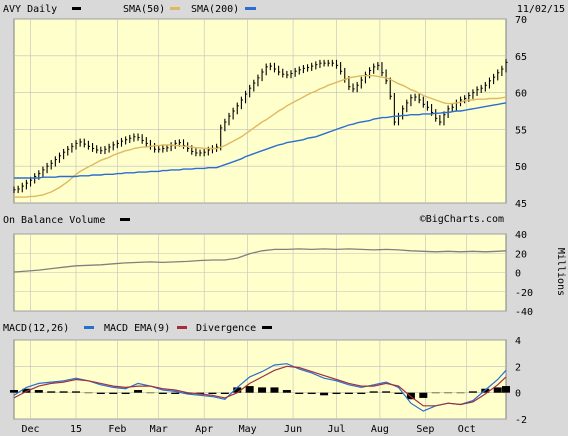 The height and width of the screenshot is (436, 568). I want to click on obv-legend-swatch, so click(125, 219).